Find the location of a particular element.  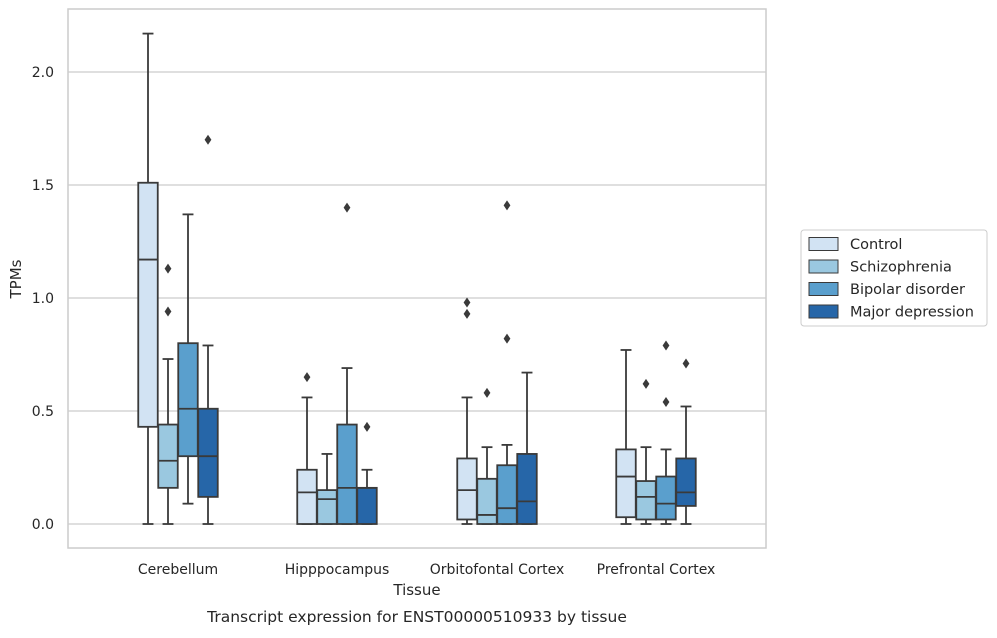

legend-frame is located at coordinates (894, 278).